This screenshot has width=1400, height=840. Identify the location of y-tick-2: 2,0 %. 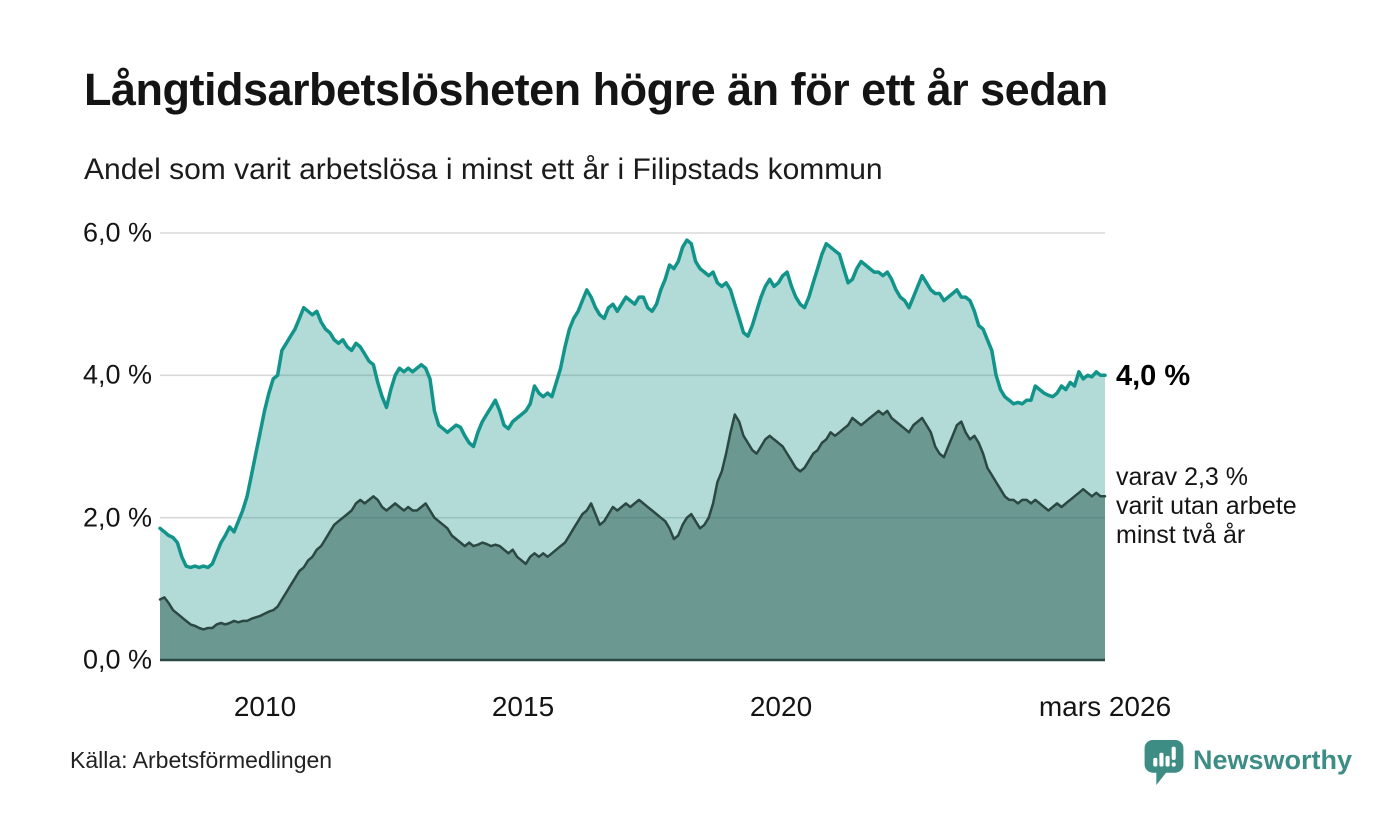
(117, 517).